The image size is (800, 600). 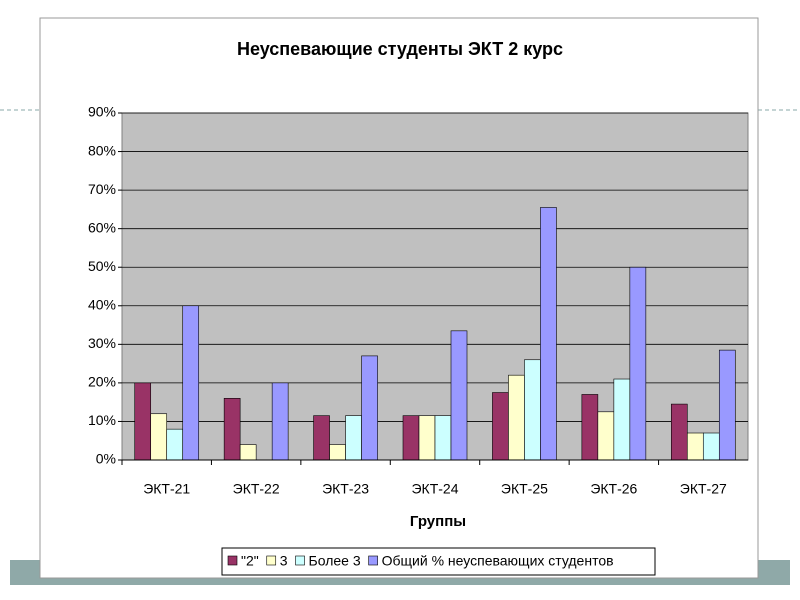 I want to click on y-tick-label: 80%, so click(x=102, y=150).